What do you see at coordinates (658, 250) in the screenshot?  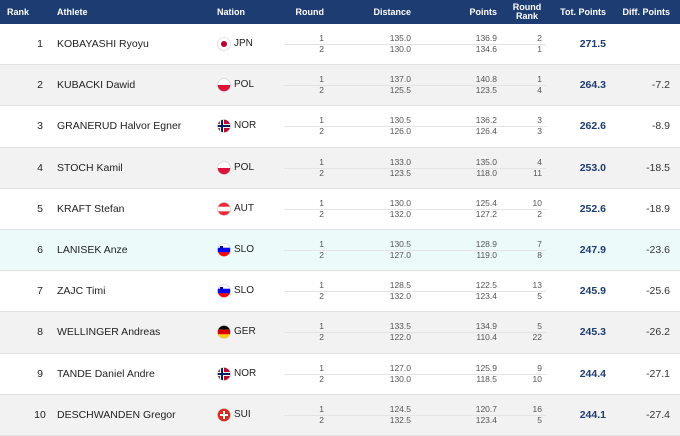 I see `diff-points: -23.6` at bounding box center [658, 250].